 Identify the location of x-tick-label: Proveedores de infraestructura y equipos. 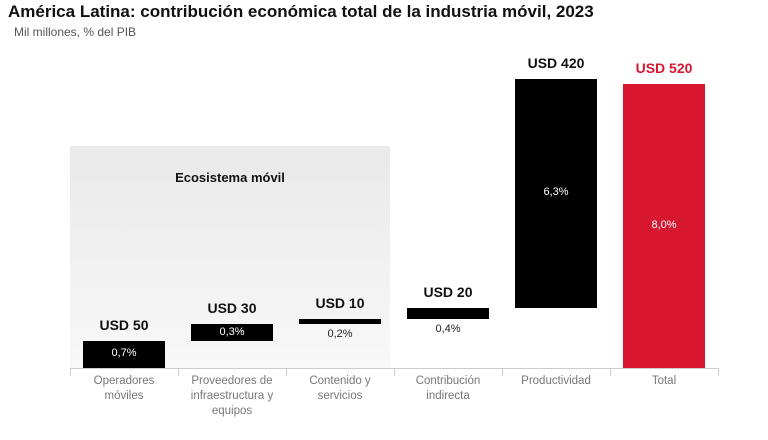
(232, 396).